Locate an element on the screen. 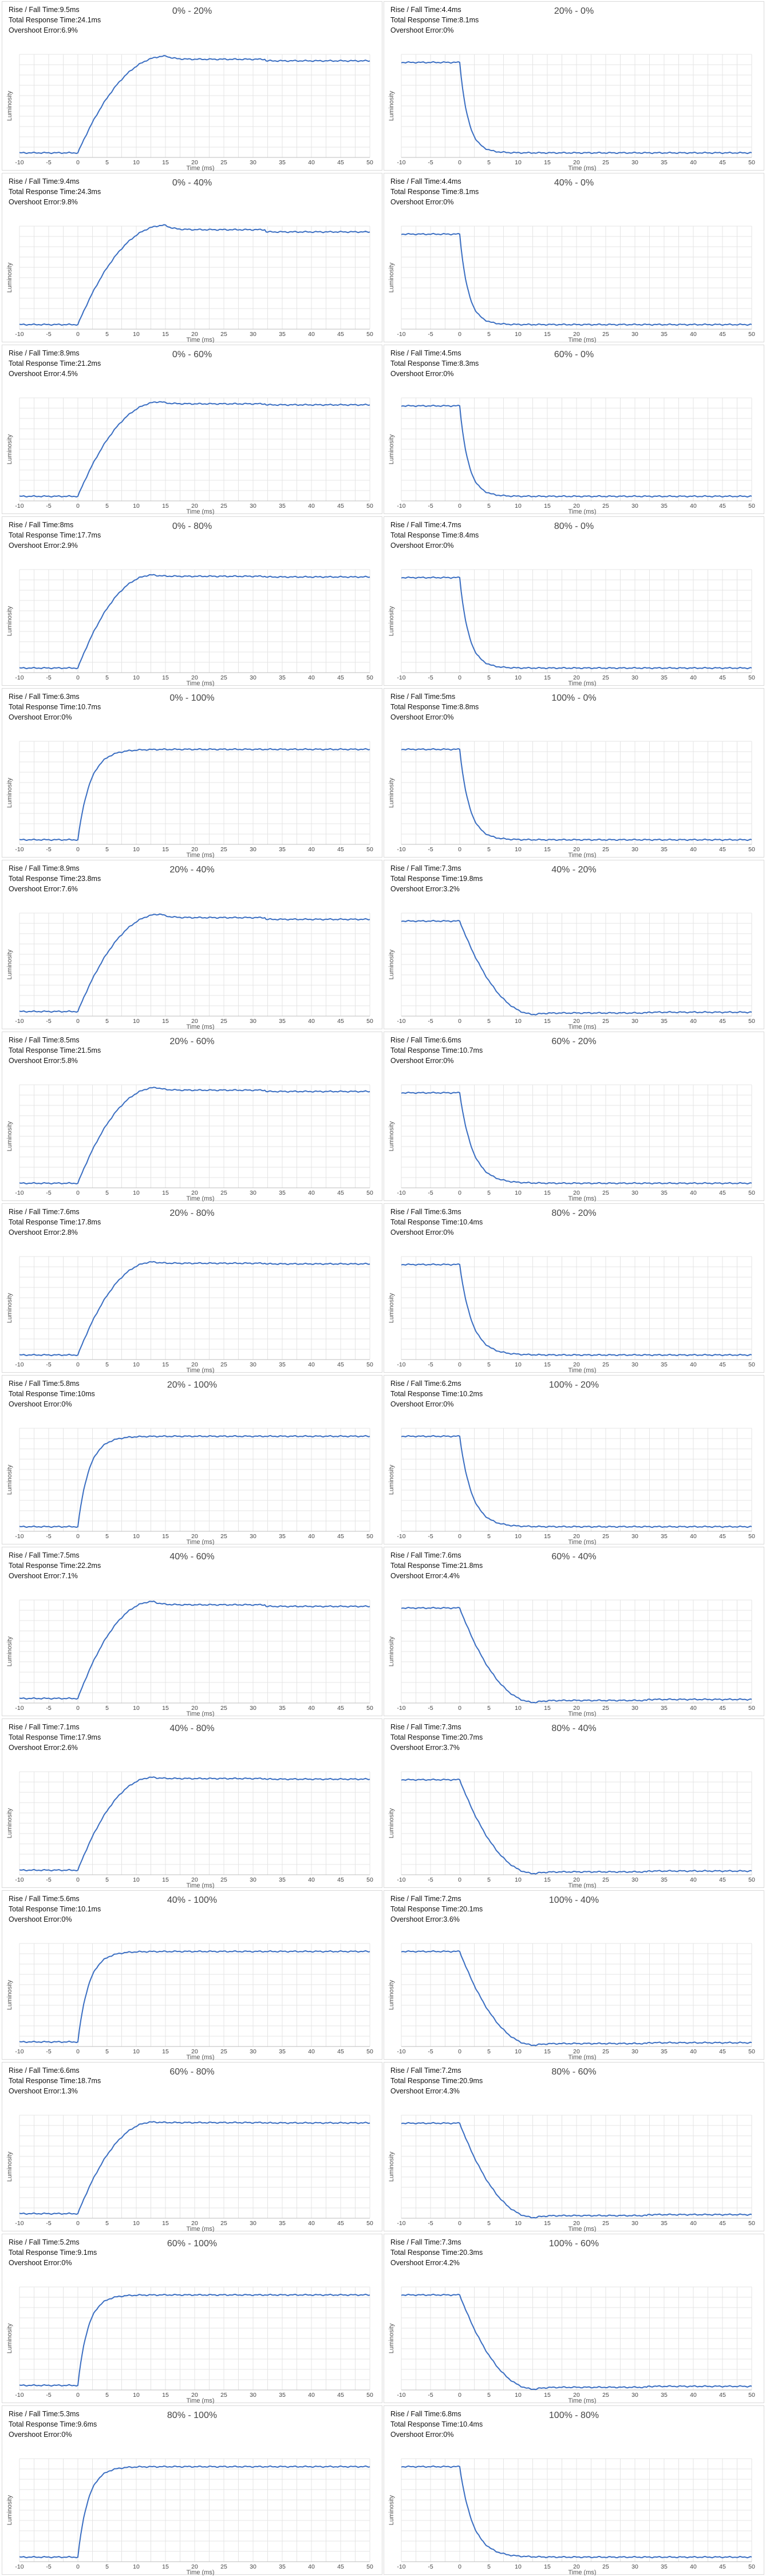 The height and width of the screenshot is (2576, 766). rise-time-text: Rise / Fall Time:6.3ms is located at coordinates (426, 1212).